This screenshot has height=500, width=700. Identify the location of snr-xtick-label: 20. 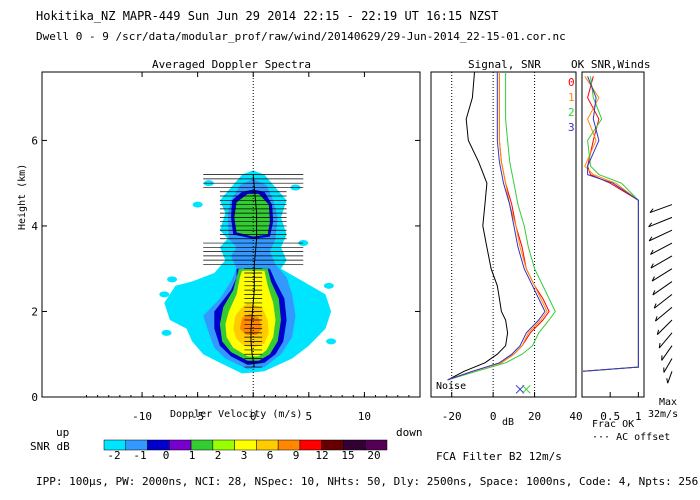
(534, 416).